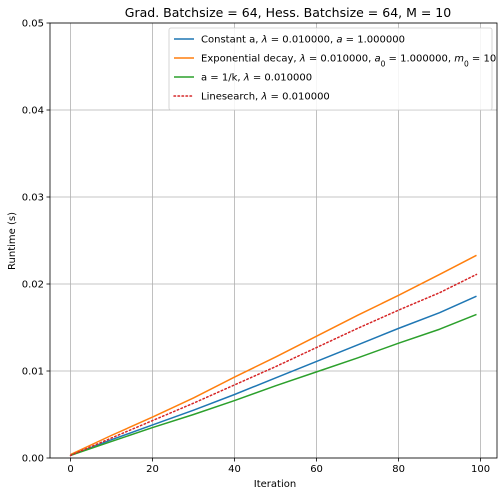 The width and height of the screenshot is (504, 496). I want to click on y-axis-label: Runtime (s), so click(12, 241).